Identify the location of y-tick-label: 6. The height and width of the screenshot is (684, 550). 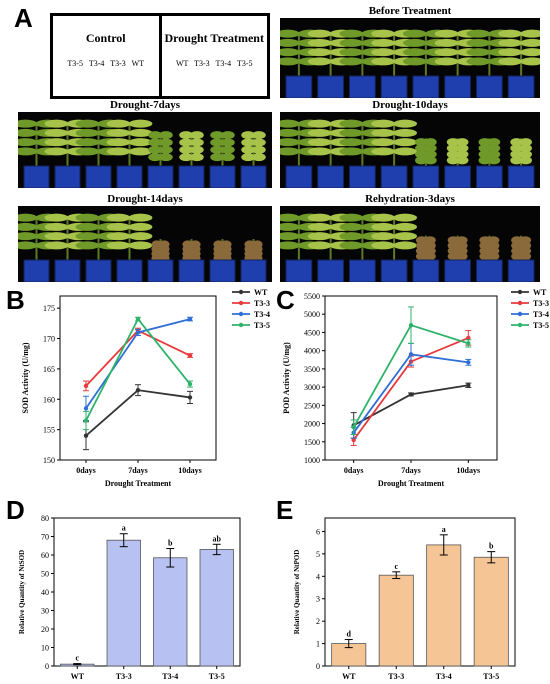
(318, 531).